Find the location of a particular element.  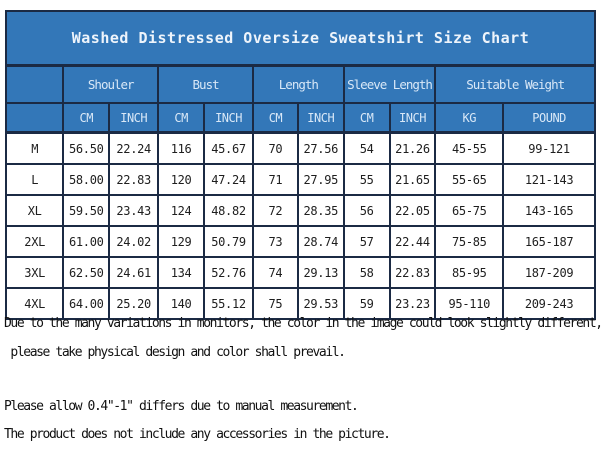

measurement-cell: 165-187 is located at coordinates (549, 241).